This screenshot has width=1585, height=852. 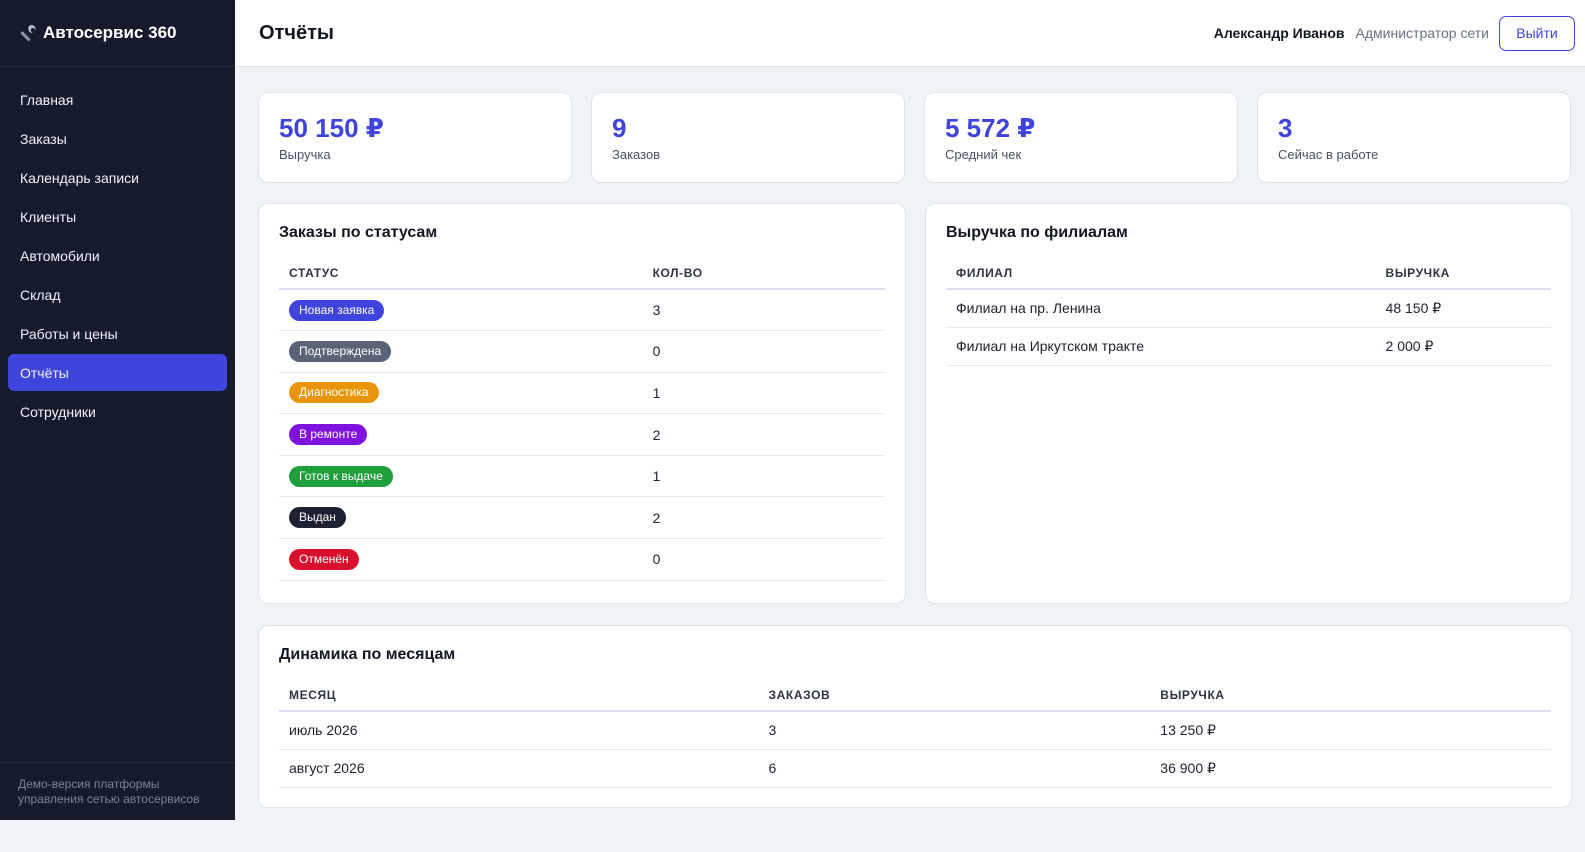 I want to click on status-badge: В ремонте, so click(x=328, y=435).